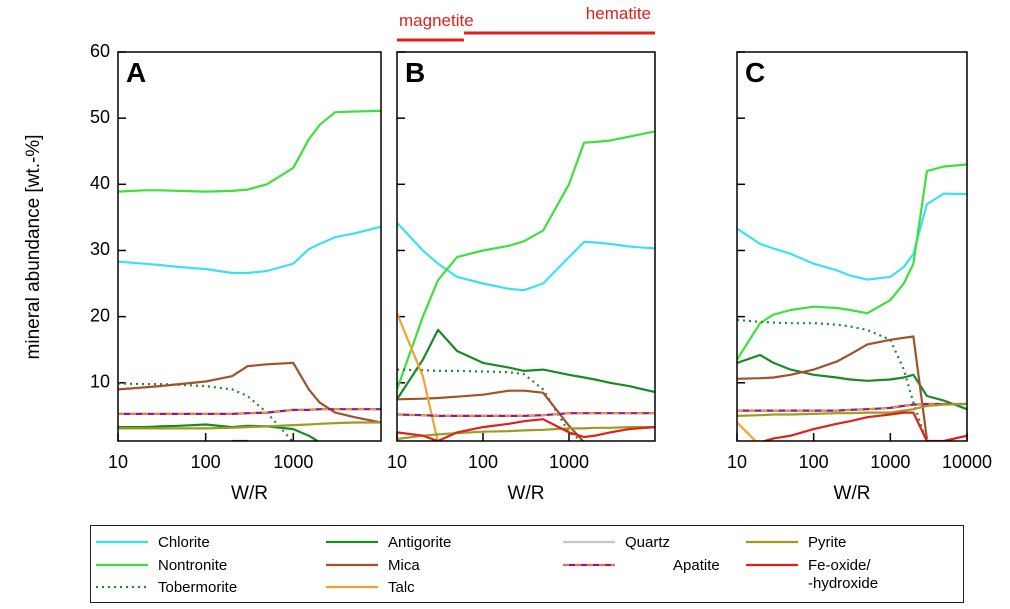 This screenshot has height=609, width=1010. I want to click on y-tick-label: 60, so click(100, 51).